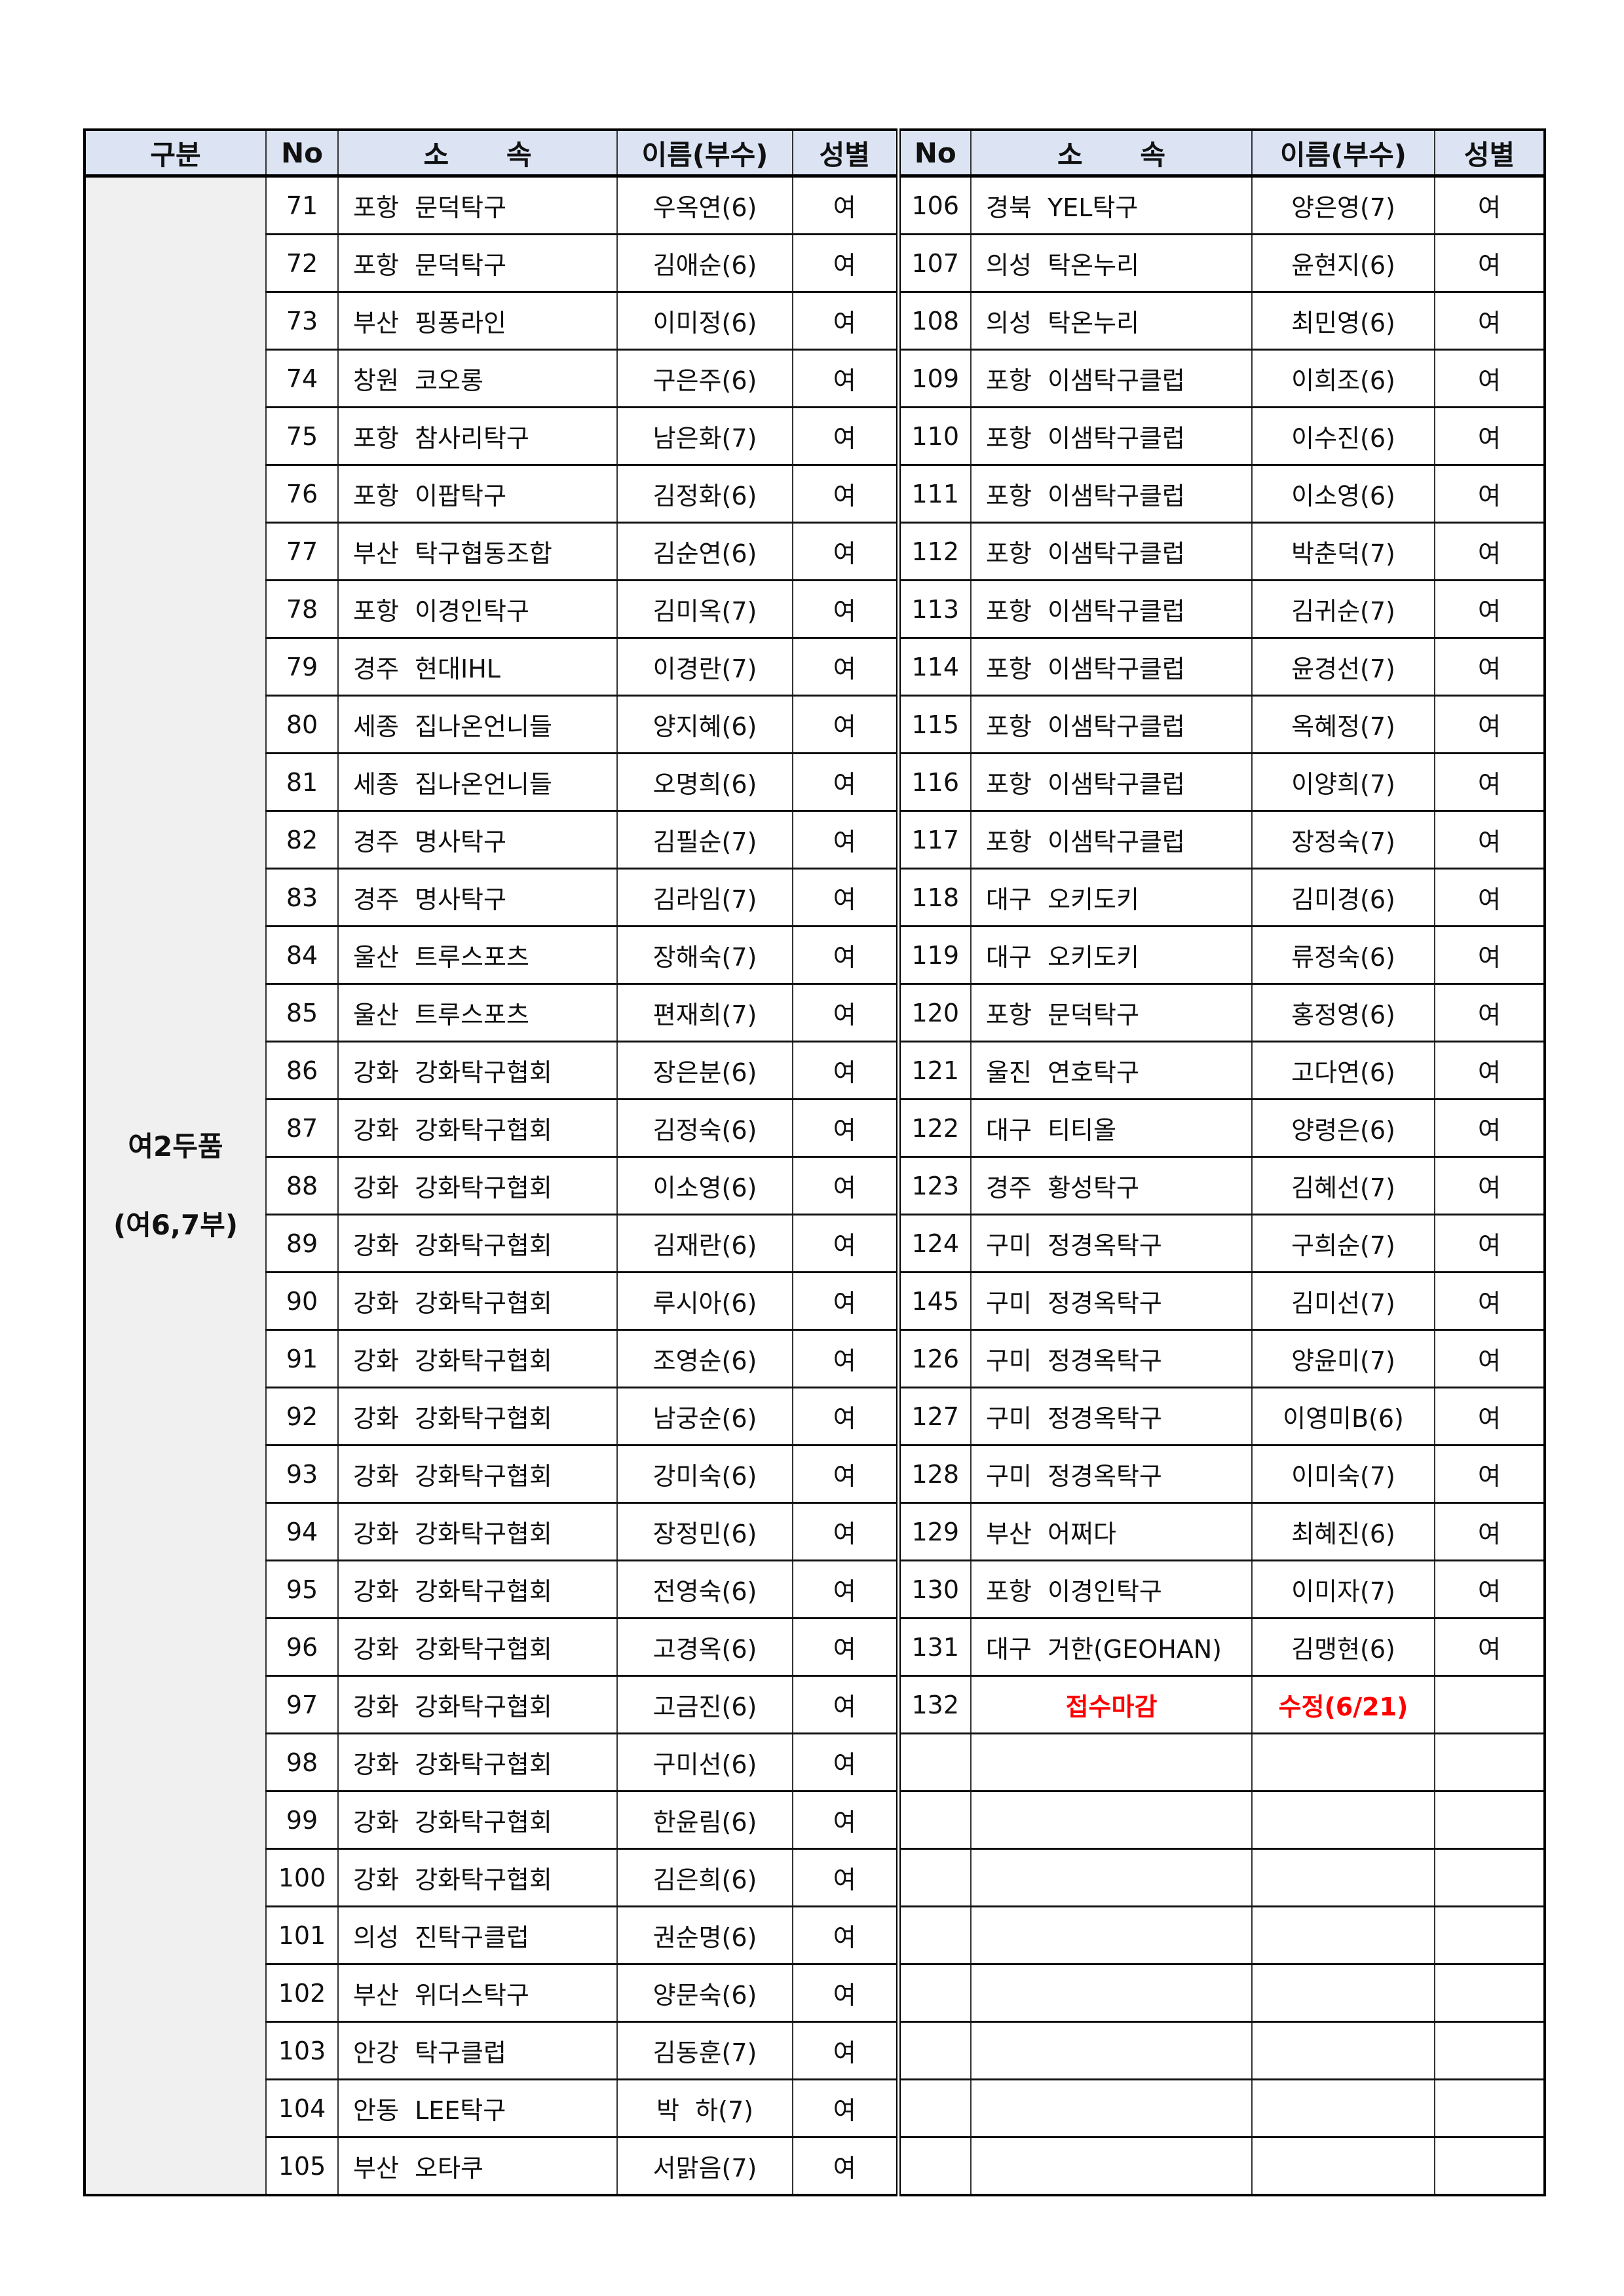 The height and width of the screenshot is (2296, 1624). What do you see at coordinates (704, 897) in the screenshot?
I see `entry-name: 김라임(7)` at bounding box center [704, 897].